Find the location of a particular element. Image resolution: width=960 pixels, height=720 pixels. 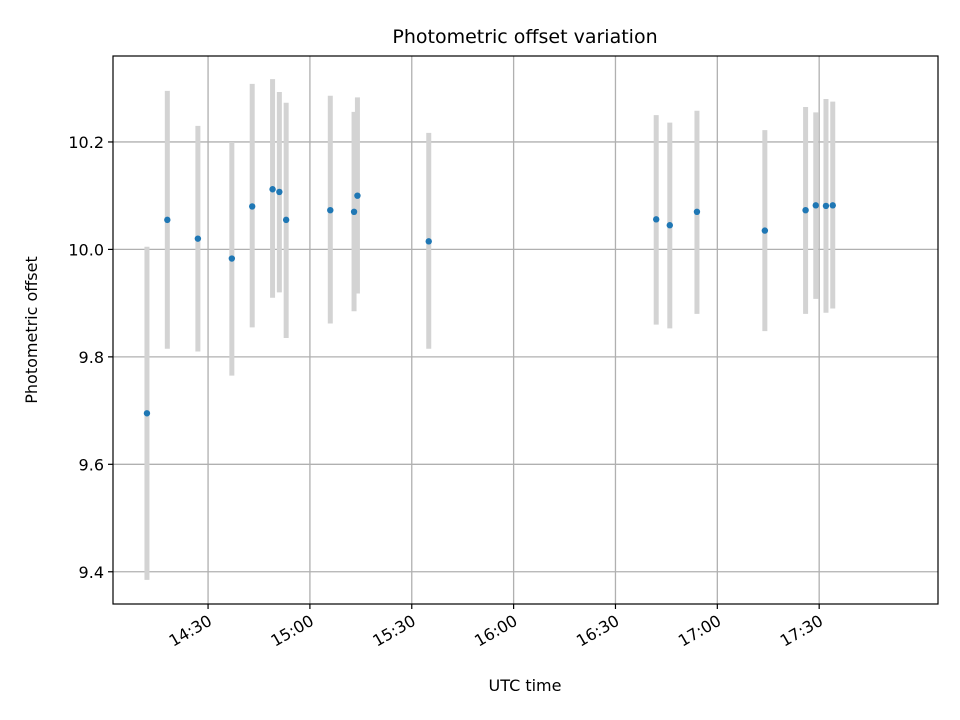

y-tick-label: 9.4 is located at coordinates (91, 572).